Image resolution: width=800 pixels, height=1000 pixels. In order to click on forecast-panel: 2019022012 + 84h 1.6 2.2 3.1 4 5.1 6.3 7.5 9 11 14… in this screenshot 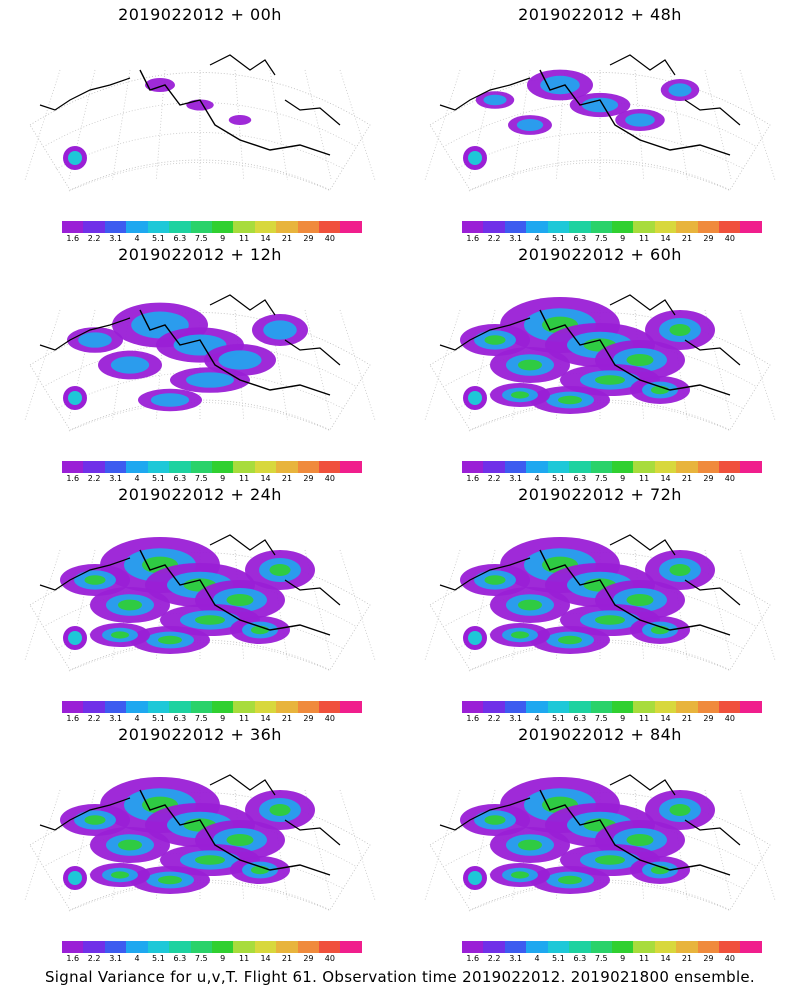, I will do `click(600, 841)`.